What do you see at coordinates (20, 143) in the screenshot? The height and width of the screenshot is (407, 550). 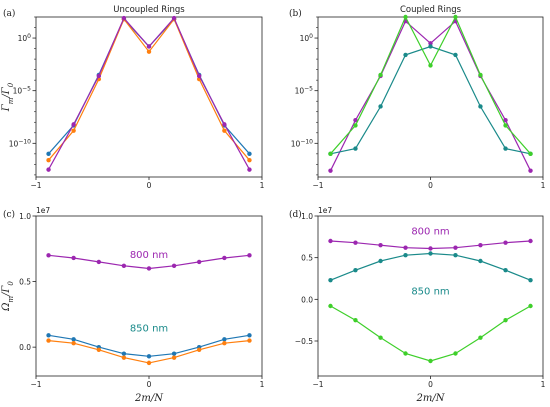 I see `y-tick-label: 10⁻¹⁰` at bounding box center [20, 143].